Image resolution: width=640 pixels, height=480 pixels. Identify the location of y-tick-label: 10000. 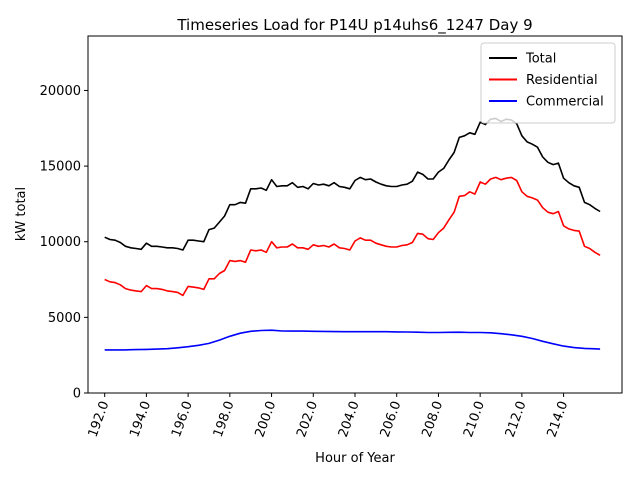
(60, 242).